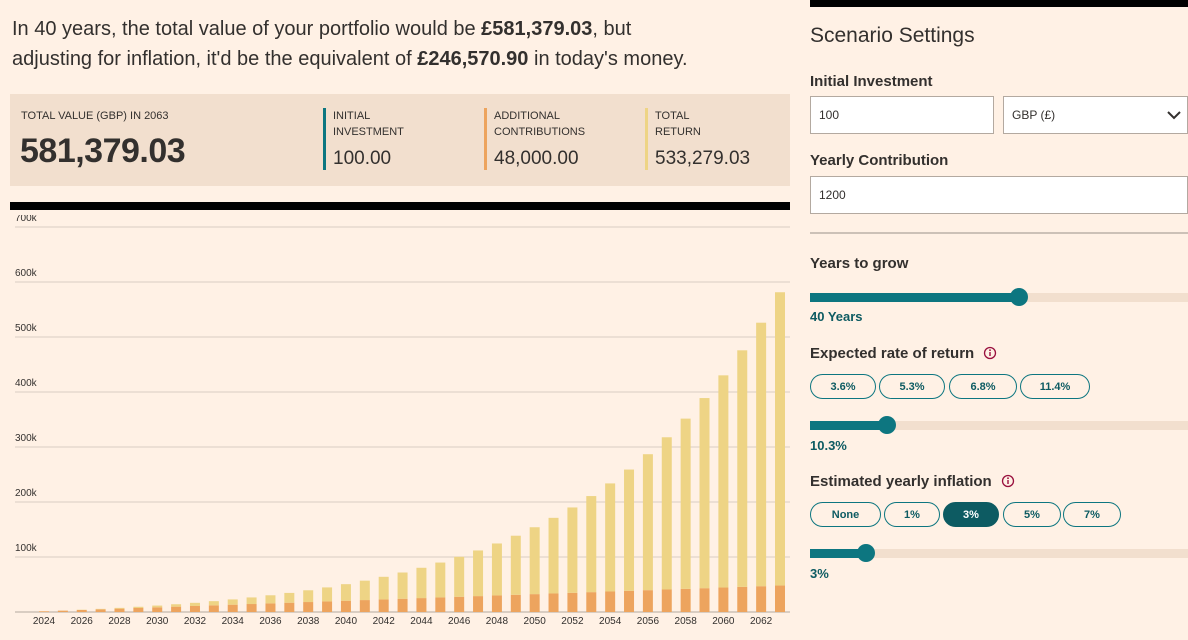  What do you see at coordinates (26, 328) in the screenshot?
I see `y-tick-label: 500k` at bounding box center [26, 328].